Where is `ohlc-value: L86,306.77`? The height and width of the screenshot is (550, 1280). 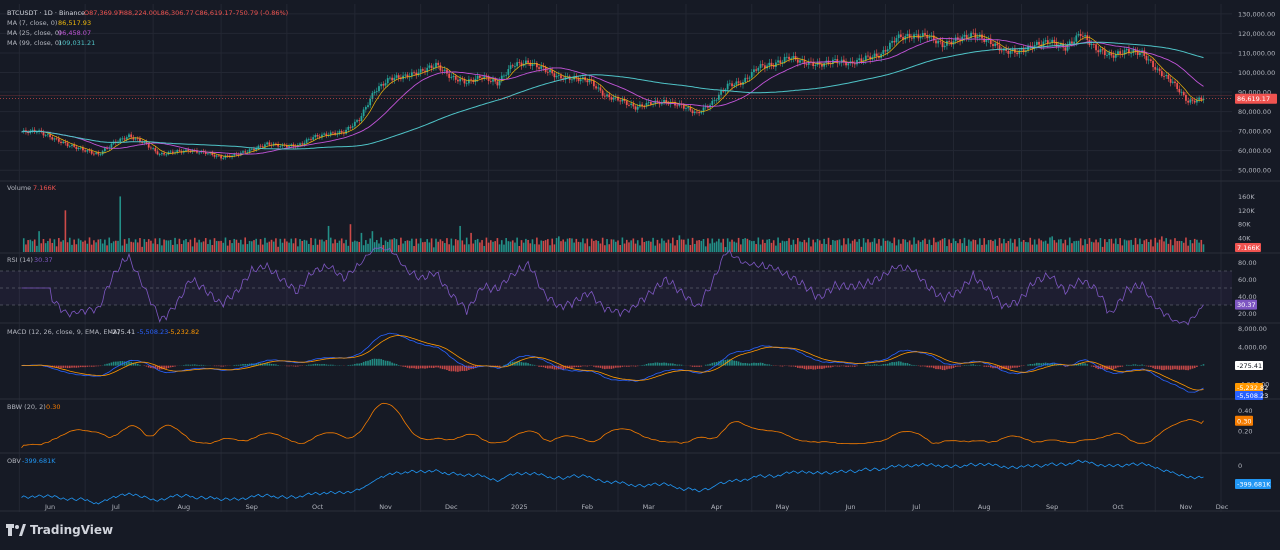 ohlc-value: L86,306.77 is located at coordinates (175, 13).